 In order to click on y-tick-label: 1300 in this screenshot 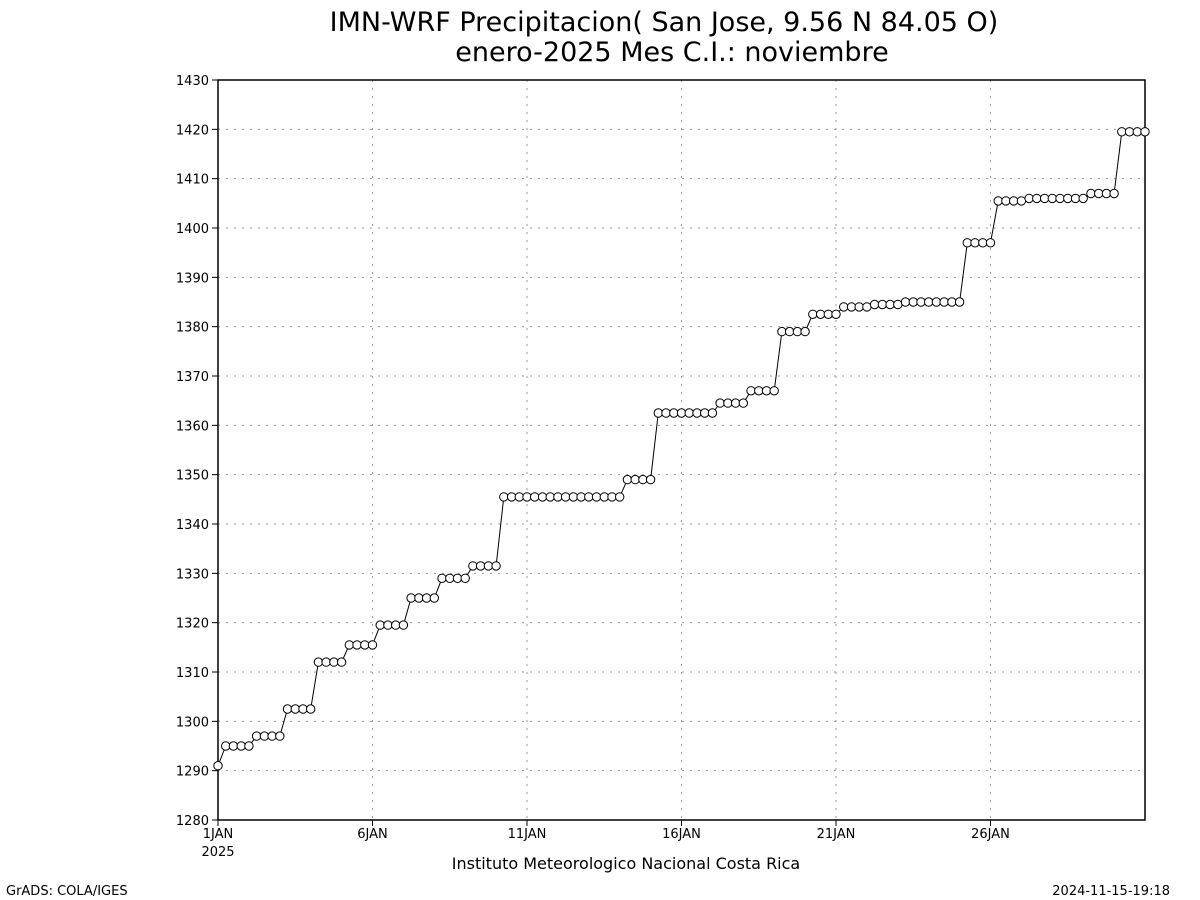, I will do `click(192, 722)`.